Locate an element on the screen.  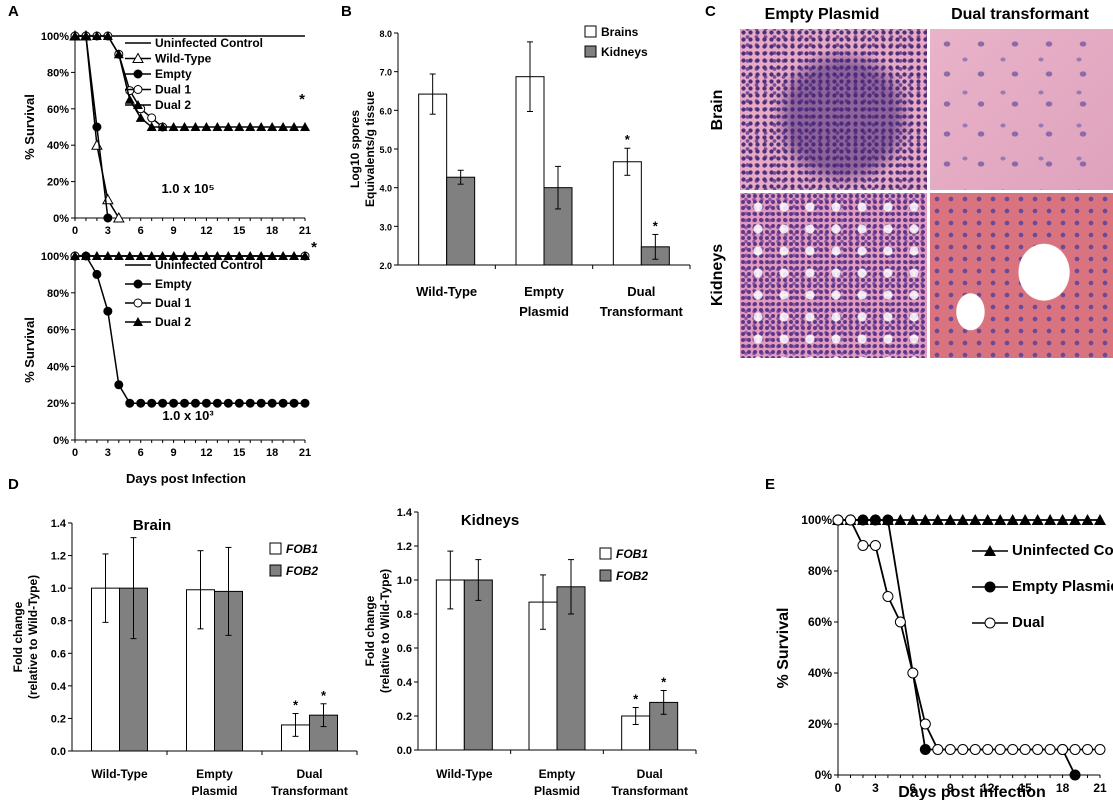
y-tick-label: 0.4 is located at coordinates (405, 683).